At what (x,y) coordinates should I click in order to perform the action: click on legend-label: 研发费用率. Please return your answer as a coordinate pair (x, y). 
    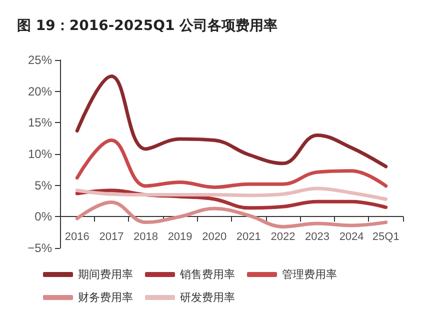
    Looking at the image, I should click on (207, 297).